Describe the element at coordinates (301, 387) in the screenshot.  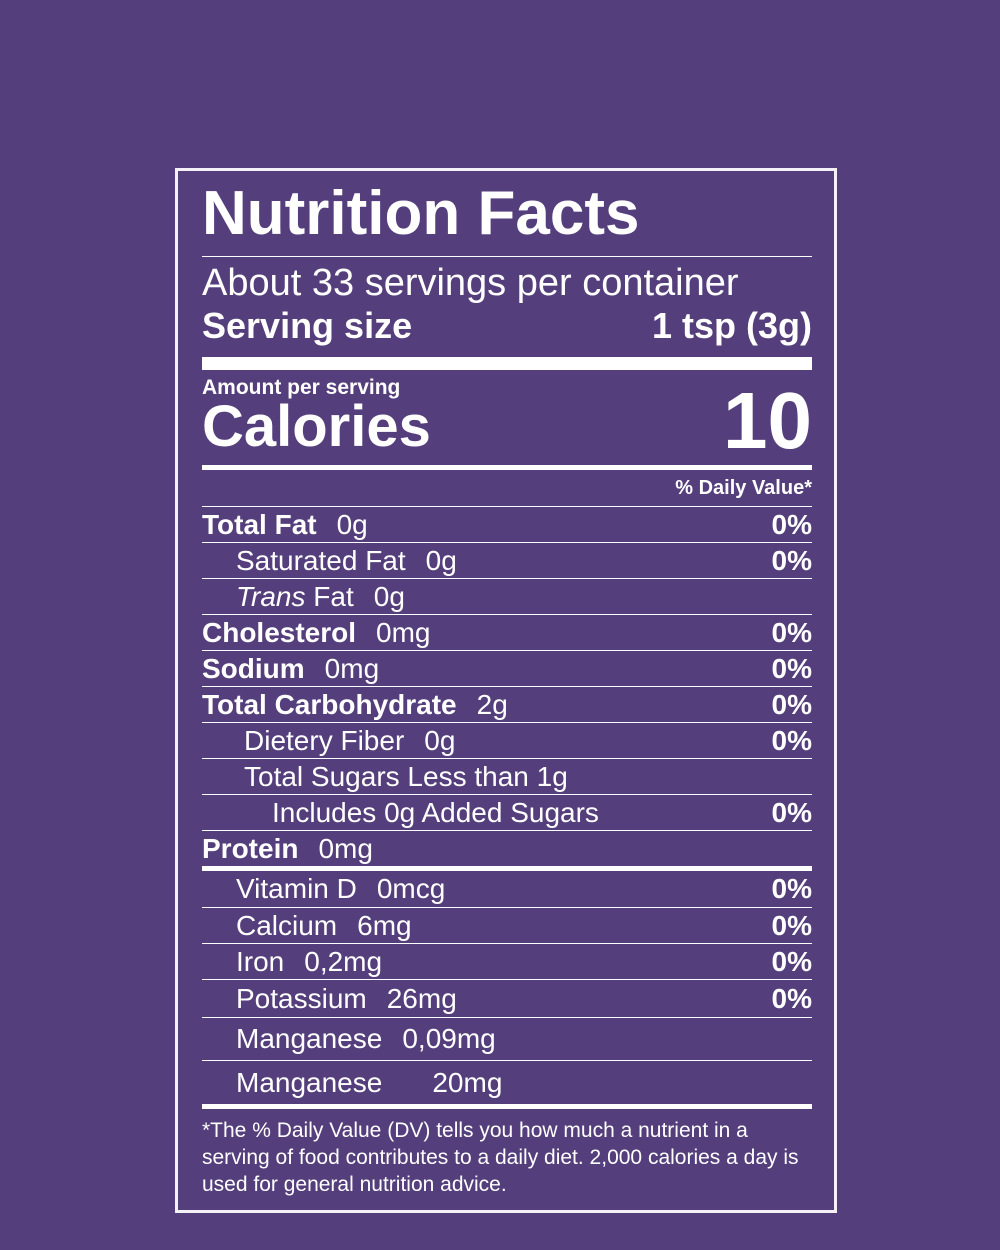
I see `amount-per-serving: Amount per serving` at that location.